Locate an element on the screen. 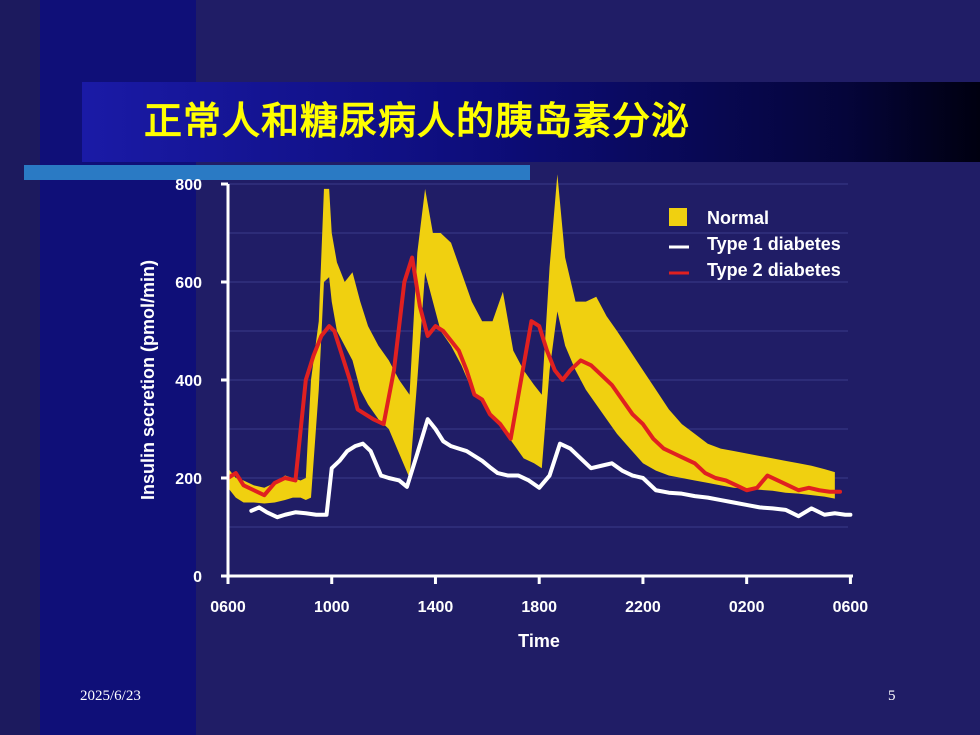  y-axis-title: Insulin secretion (pmol/min) is located at coordinates (148, 380).